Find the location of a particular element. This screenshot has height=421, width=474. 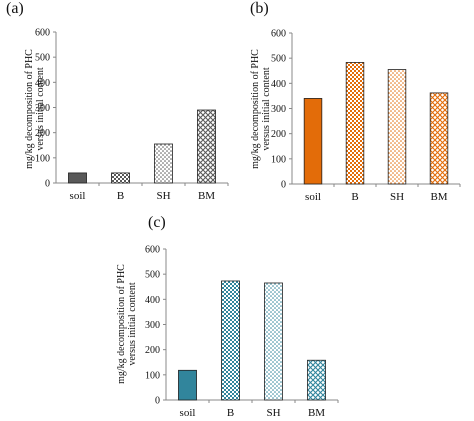

panel-label-b: (b) is located at coordinates (259, 8).